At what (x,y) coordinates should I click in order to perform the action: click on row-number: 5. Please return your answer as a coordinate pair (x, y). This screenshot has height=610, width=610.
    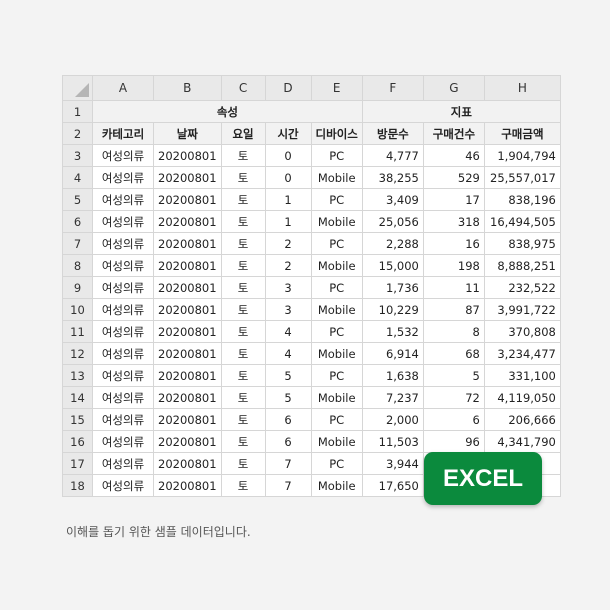
    Looking at the image, I should click on (77, 199).